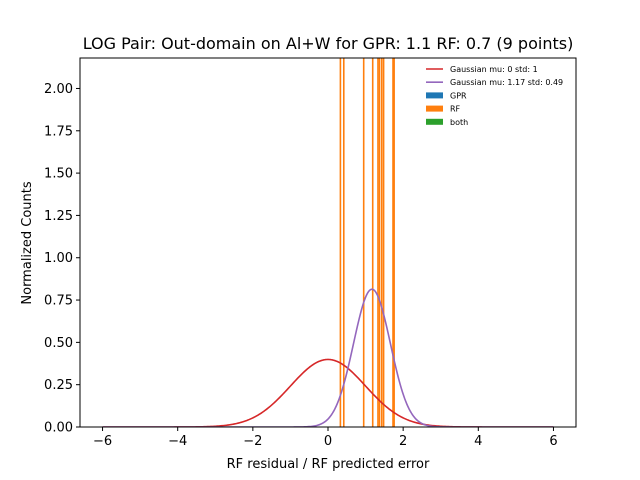 The width and height of the screenshot is (640, 480). I want to click on x-tick-label: 0, so click(328, 441).